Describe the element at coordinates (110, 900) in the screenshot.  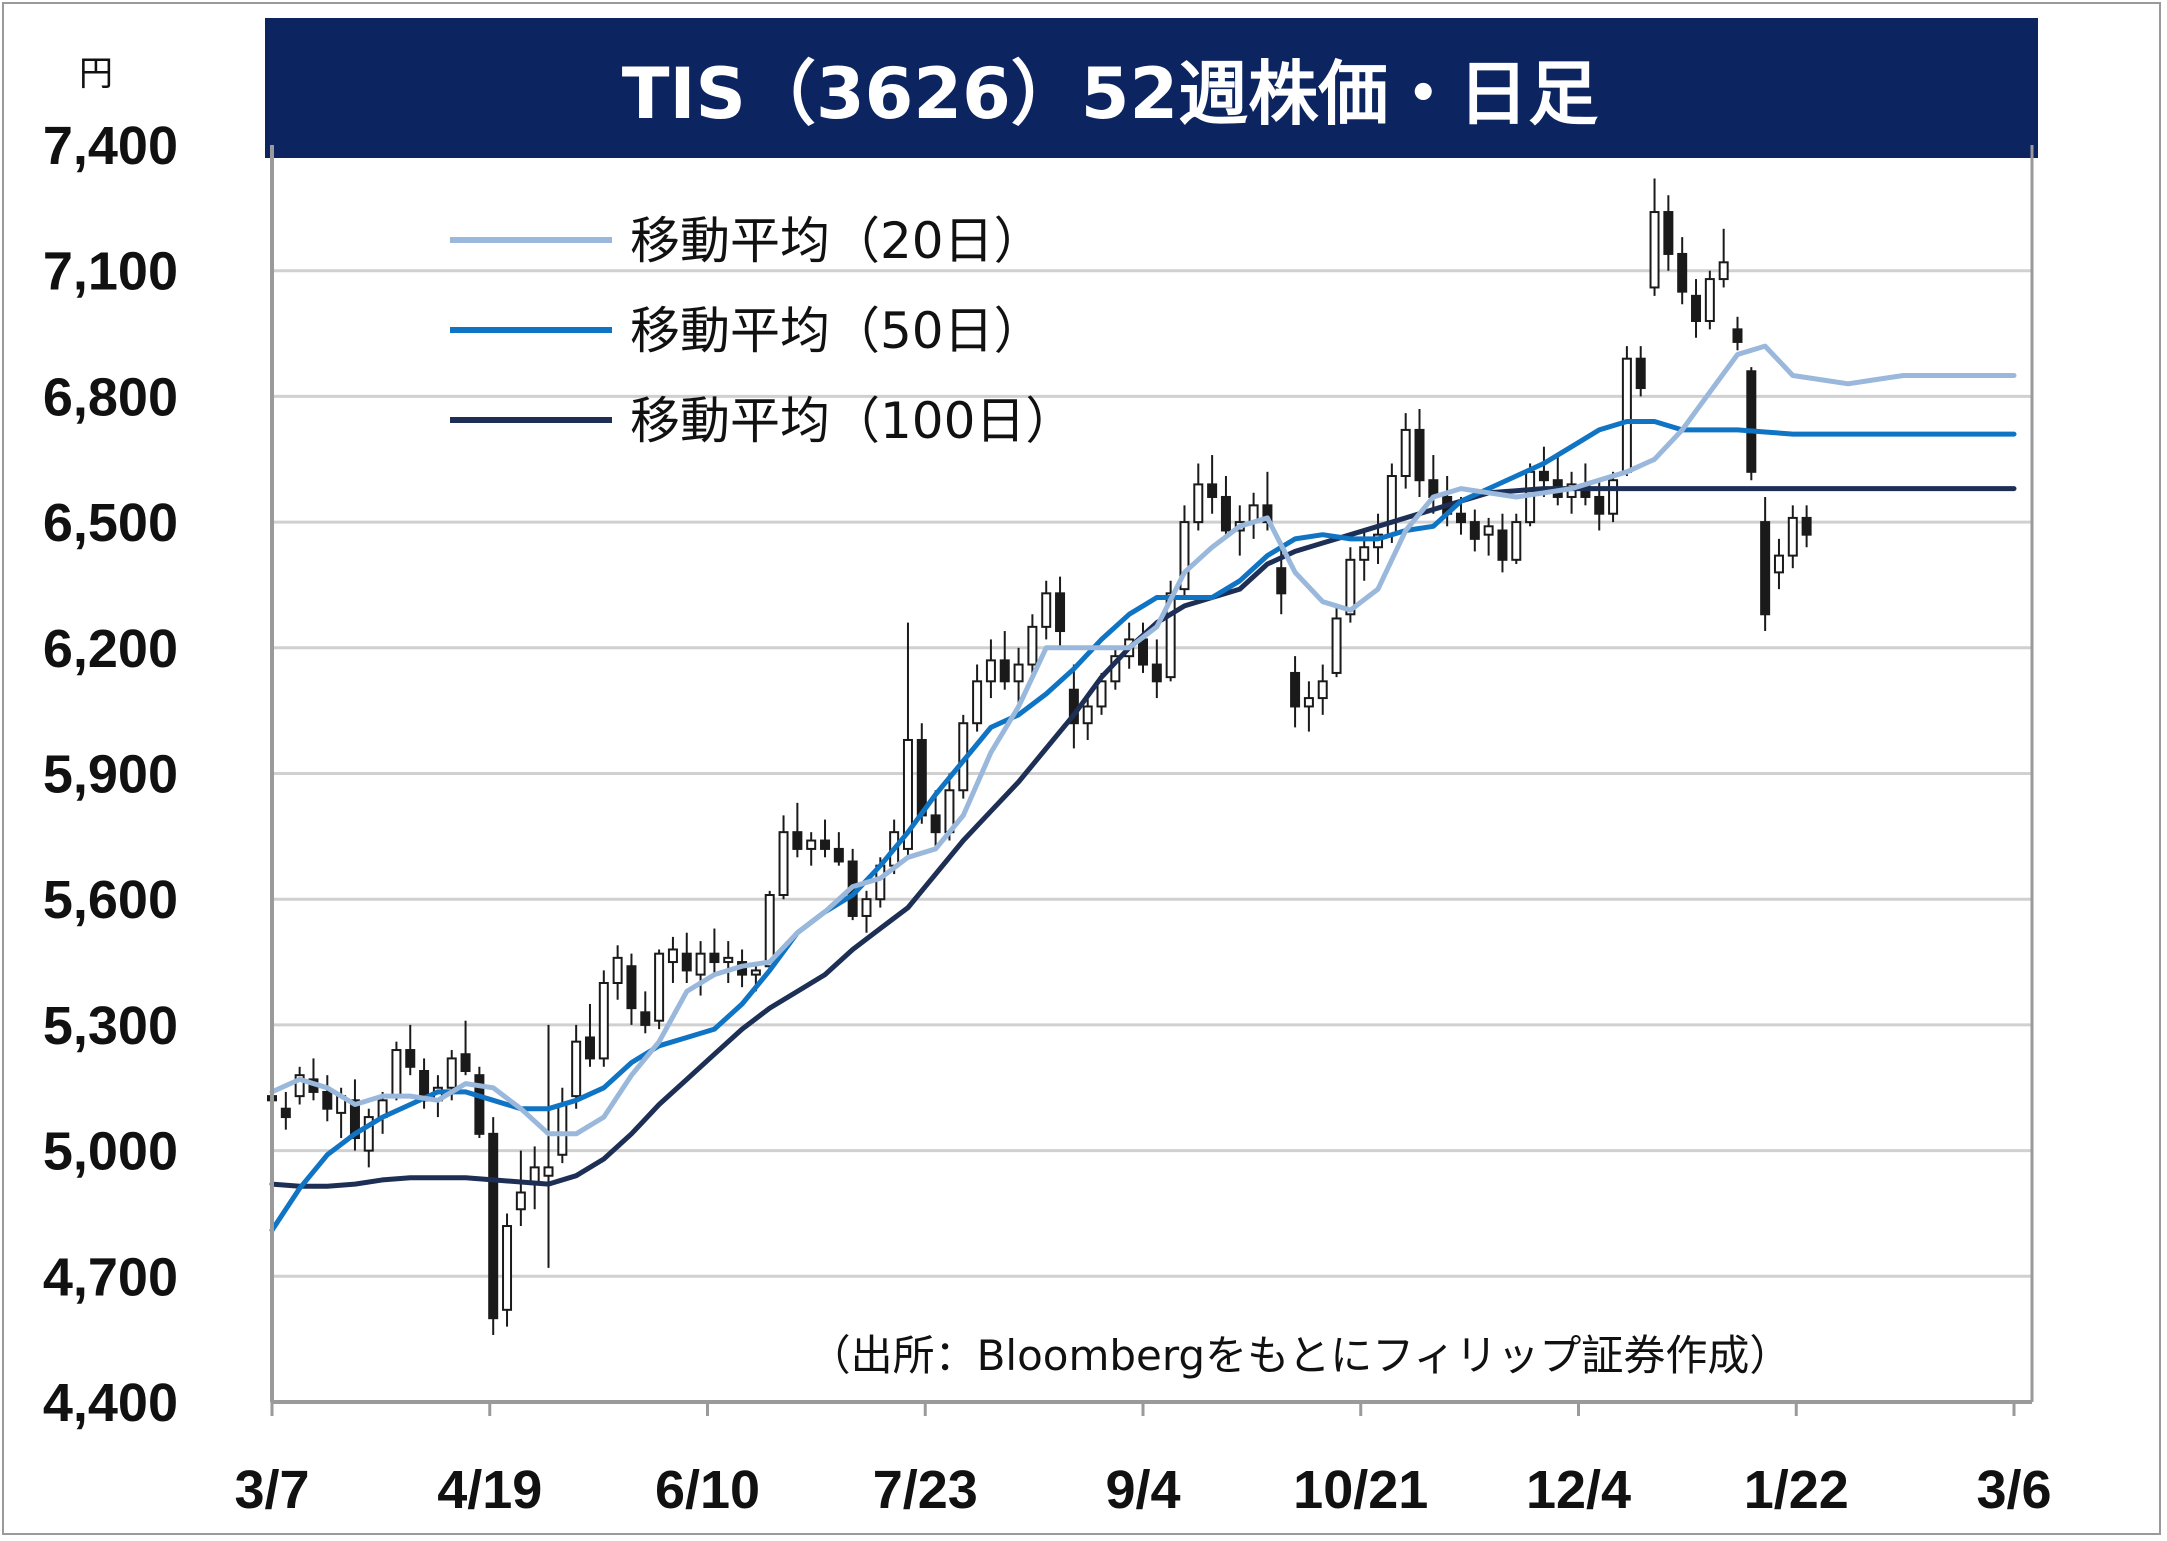
I see `y-tick-label: 5,600` at that location.